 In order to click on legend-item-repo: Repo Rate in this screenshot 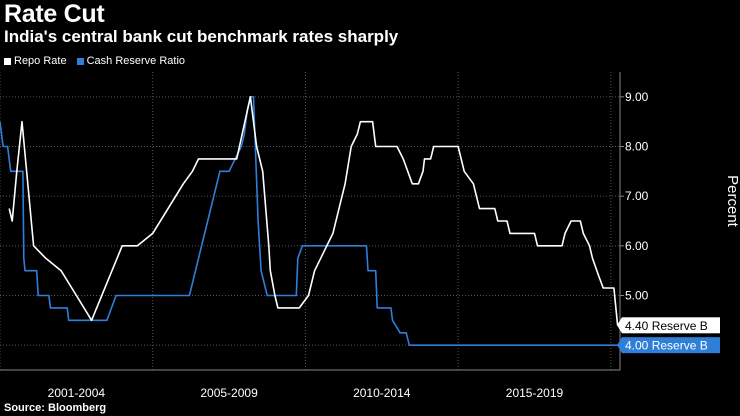, I will do `click(35, 61)`.